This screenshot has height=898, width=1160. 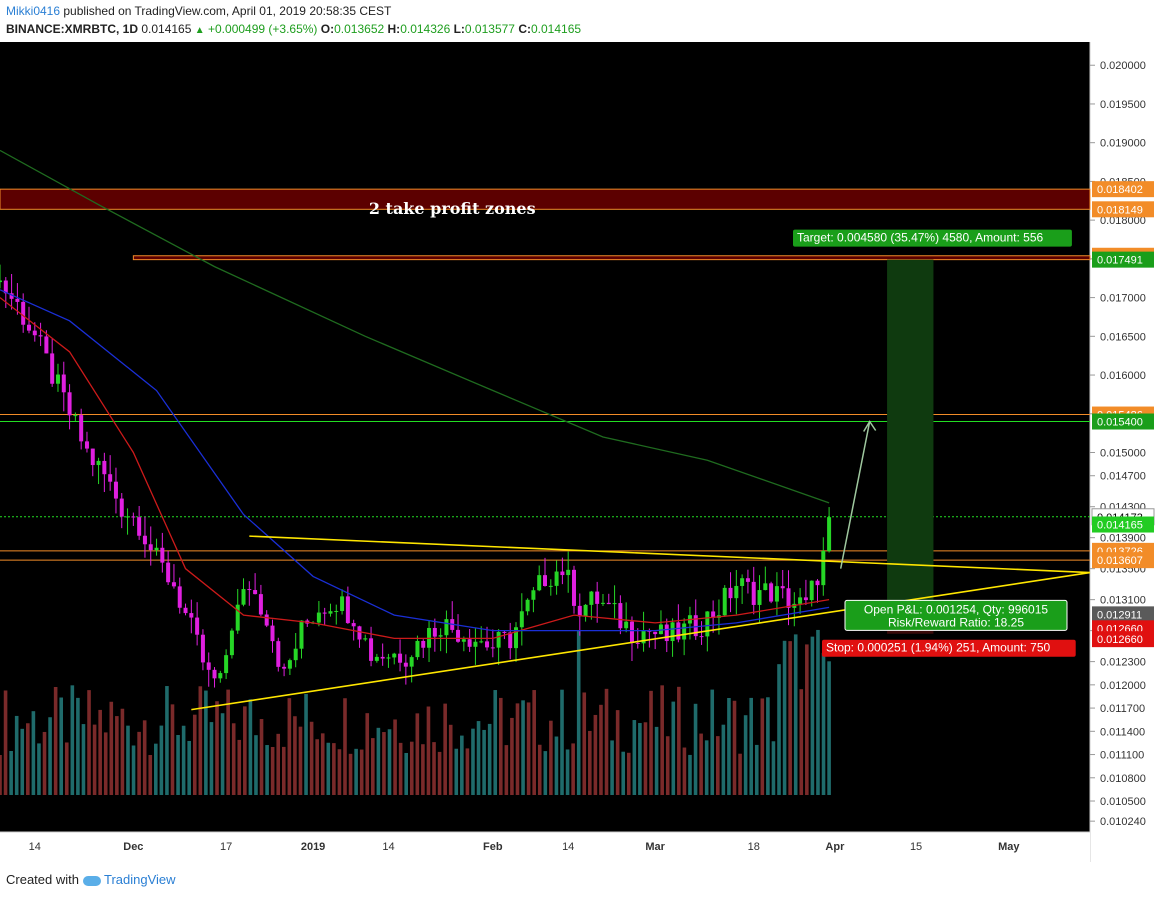 What do you see at coordinates (545, 199) in the screenshot?
I see `take-profit-zone` at bounding box center [545, 199].